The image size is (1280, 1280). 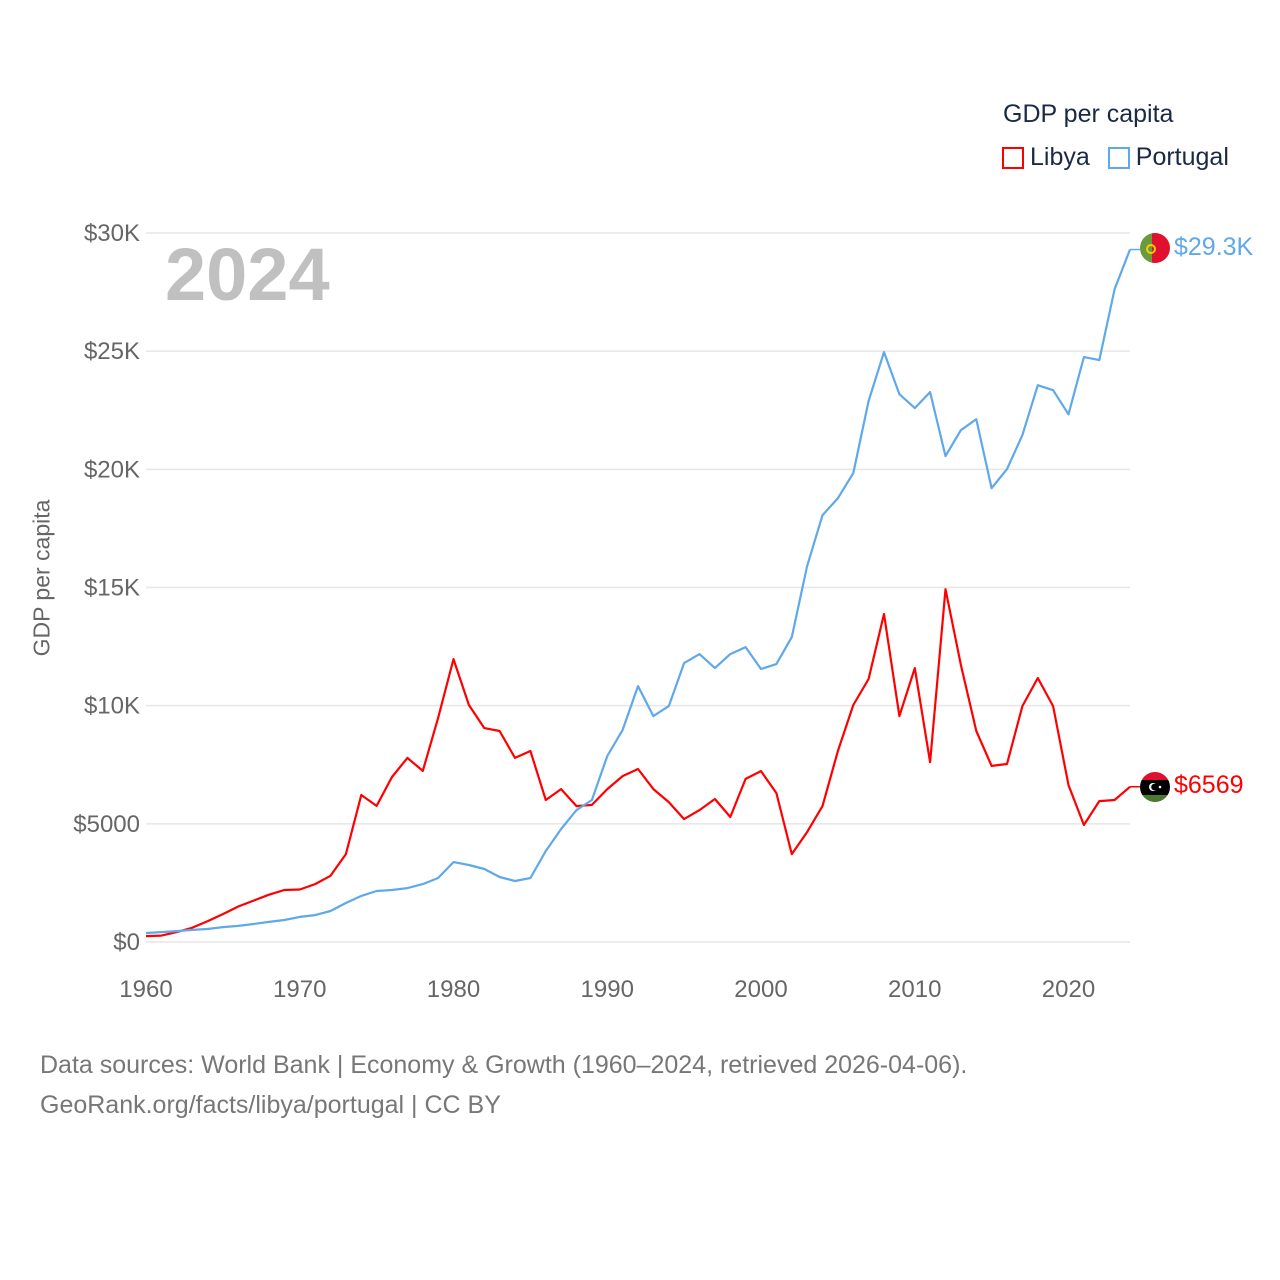 What do you see at coordinates (112, 706) in the screenshot?
I see `y-tick-label: $10K` at bounding box center [112, 706].